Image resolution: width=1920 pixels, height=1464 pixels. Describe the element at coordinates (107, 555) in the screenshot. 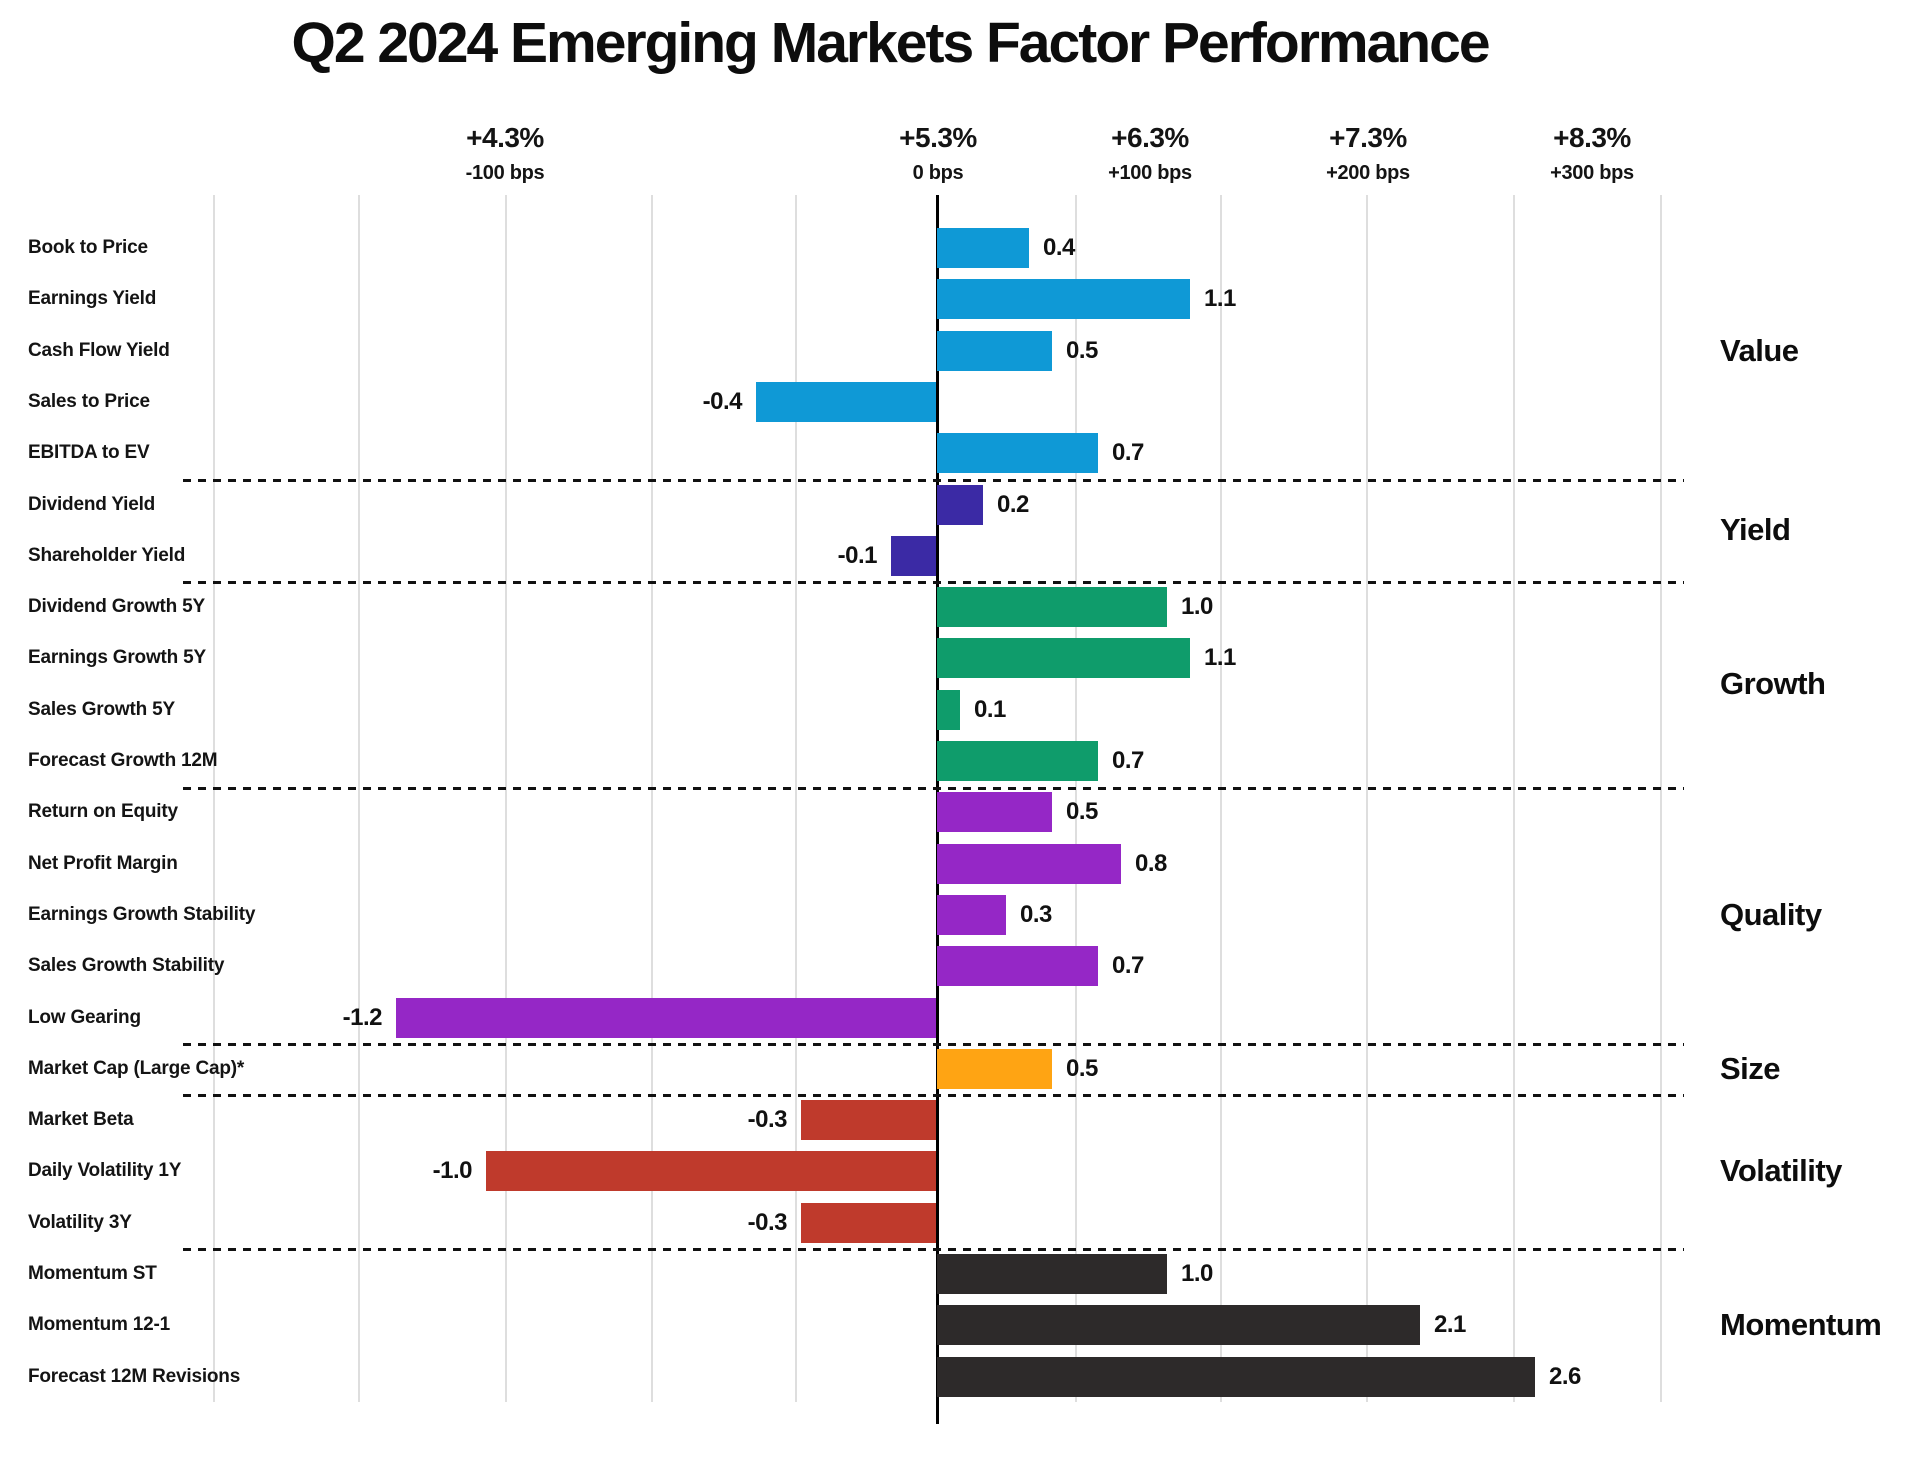

I see `factor-label: Shareholder Yield` at that location.